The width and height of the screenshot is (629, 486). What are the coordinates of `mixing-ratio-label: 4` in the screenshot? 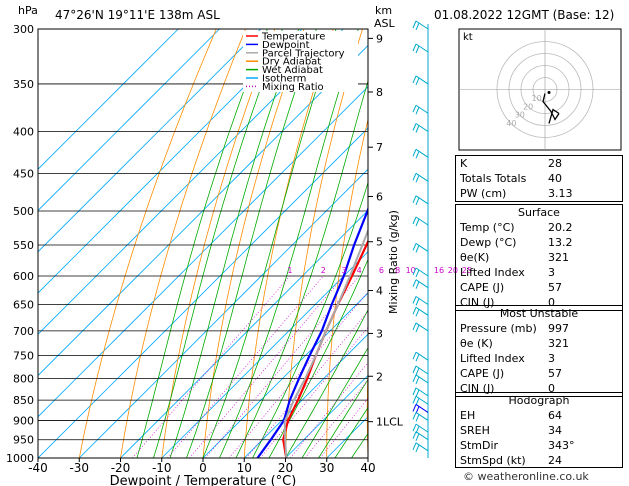 It's located at (359, 270).